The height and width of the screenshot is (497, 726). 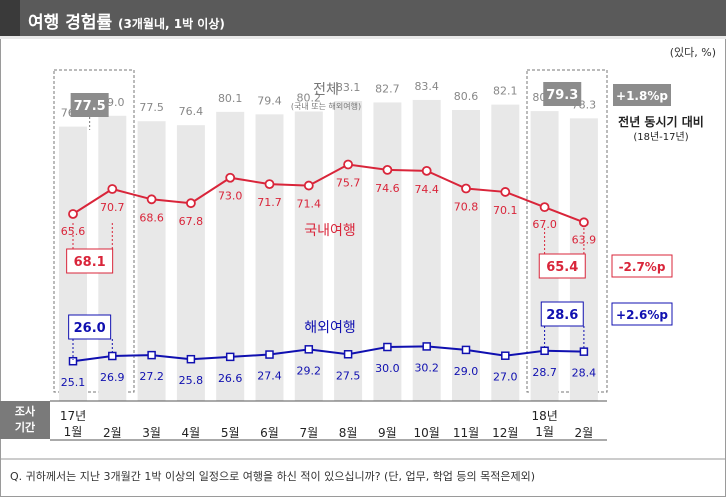 I want to click on yoy-total-box, so click(x=642, y=95).